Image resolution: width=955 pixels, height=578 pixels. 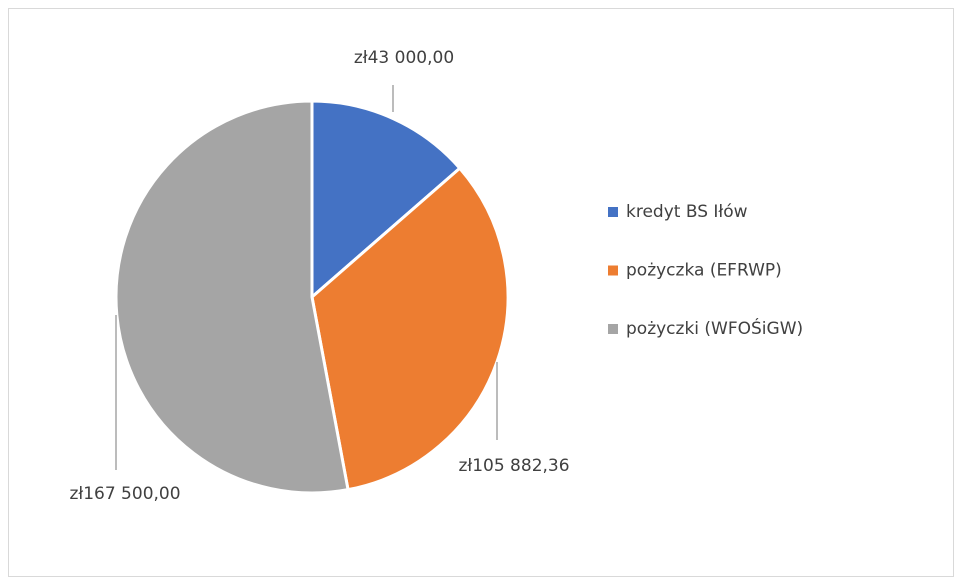 What do you see at coordinates (513, 466) in the screenshot?
I see `data-label: zł105 882,36` at bounding box center [513, 466].